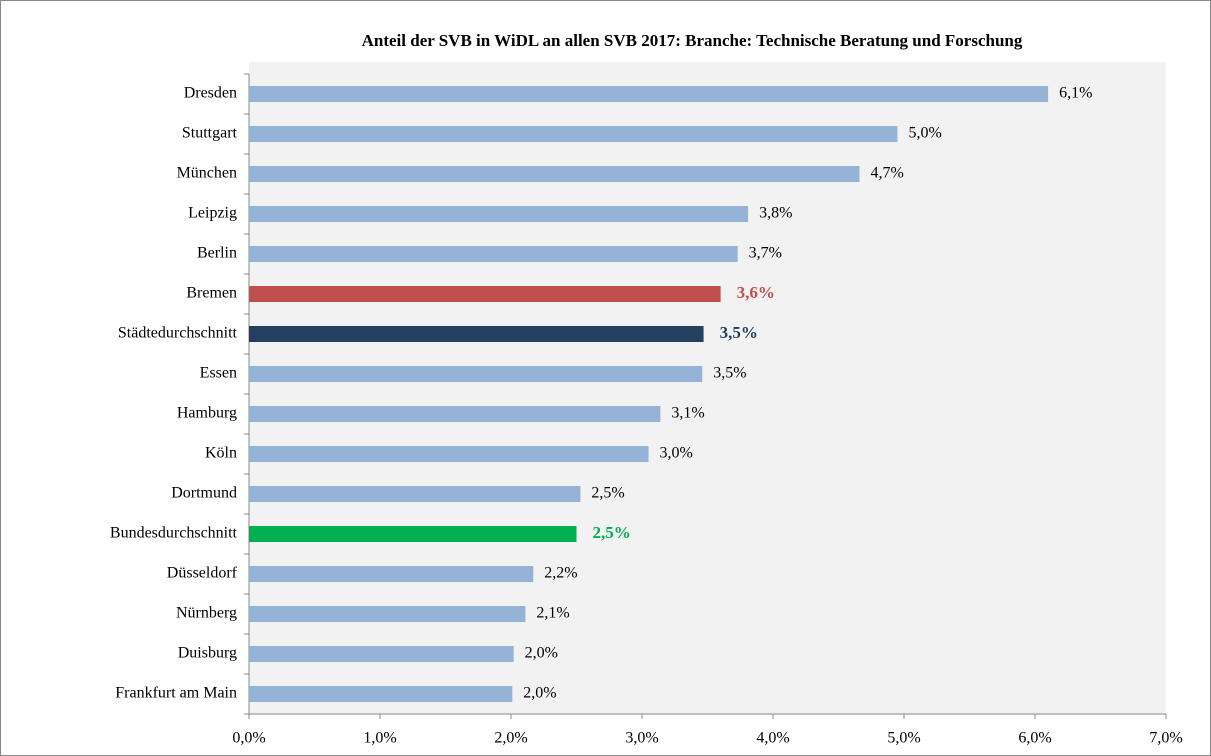 The width and height of the screenshot is (1211, 756). Describe the element at coordinates (756, 292) in the screenshot. I see `value-label: 3,6%` at that location.